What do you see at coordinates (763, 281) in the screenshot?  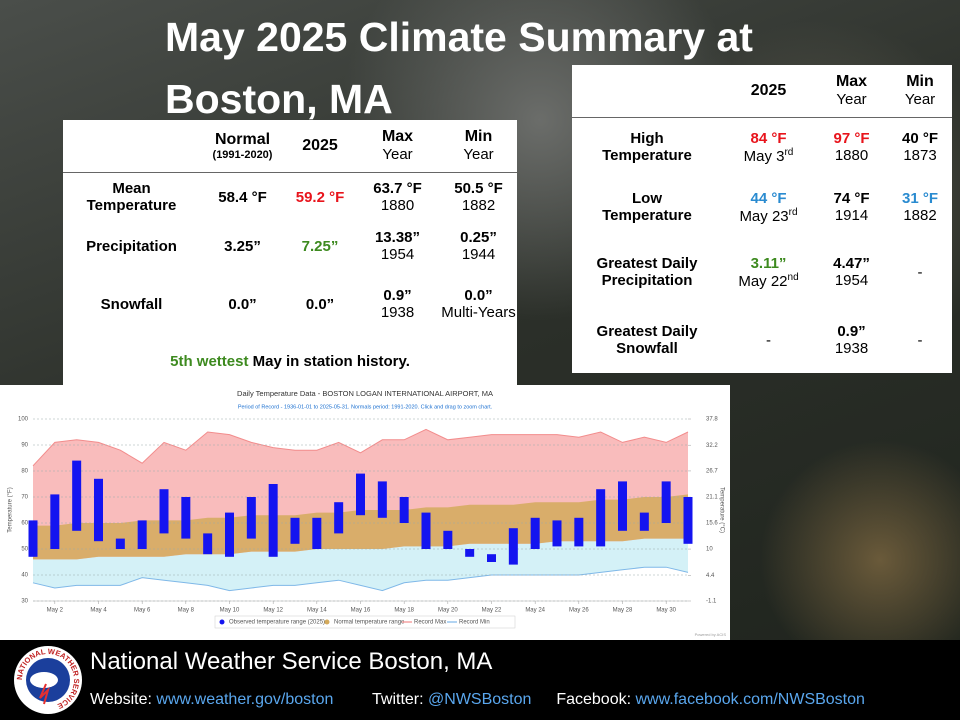 I see `cell-sub-text: May 22` at bounding box center [763, 281].